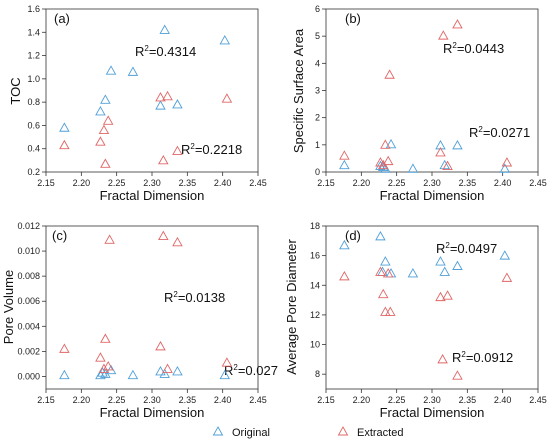 This screenshot has height=444, width=550. Describe the element at coordinates (172, 51) in the screenshot. I see `r2-value: =0.4314` at that location.